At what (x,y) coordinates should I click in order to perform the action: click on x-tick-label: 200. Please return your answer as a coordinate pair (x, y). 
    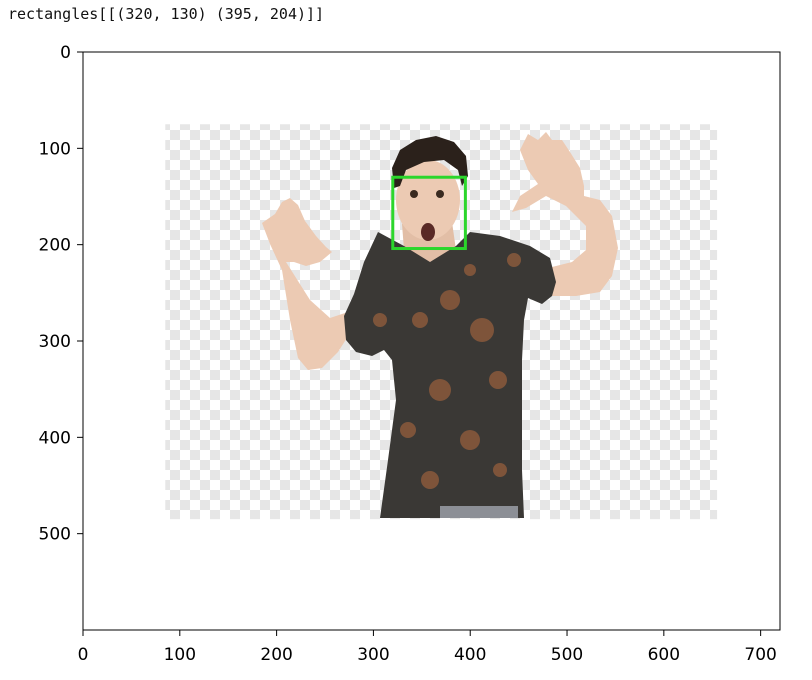
    Looking at the image, I should click on (276, 655).